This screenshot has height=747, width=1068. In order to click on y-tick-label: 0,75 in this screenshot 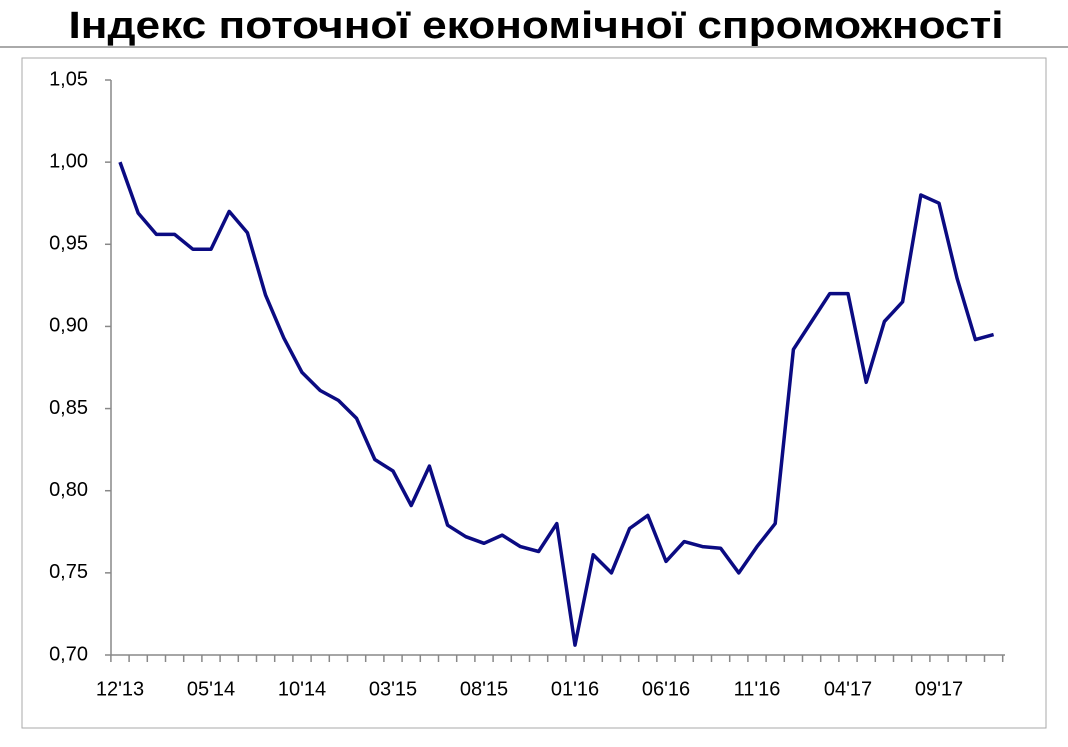, I will do `click(68, 572)`.